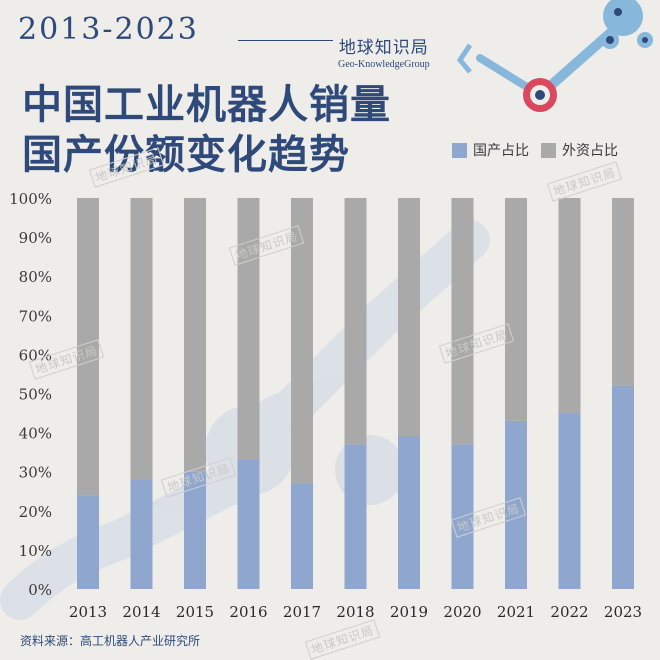  What do you see at coordinates (30, 199) in the screenshot?
I see `y-tick-label: 100%` at bounding box center [30, 199].